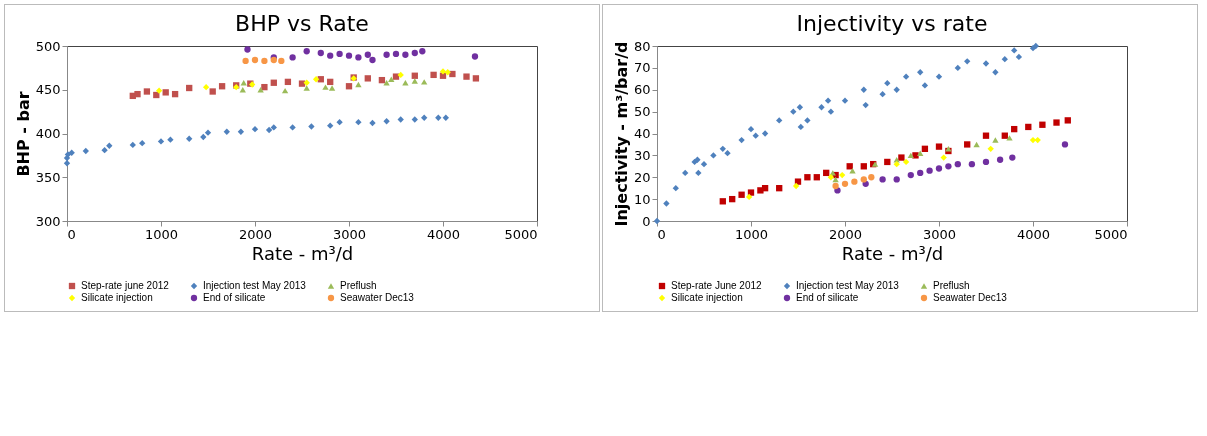 This screenshot has width=1207, height=436. I want to click on y-tick-label: 40, so click(642, 133).